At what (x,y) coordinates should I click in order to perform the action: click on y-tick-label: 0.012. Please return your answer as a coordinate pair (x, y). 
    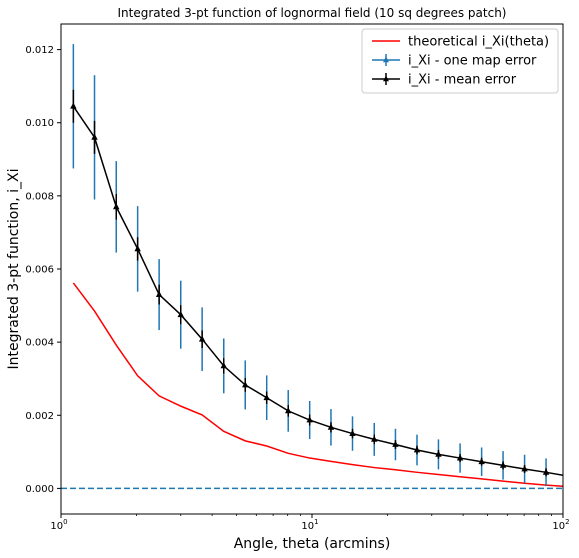
    Looking at the image, I should click on (39, 50).